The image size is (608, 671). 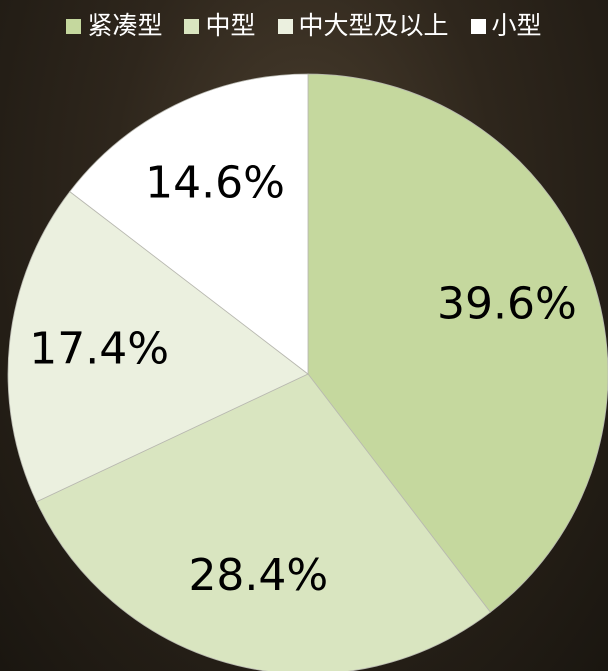 What do you see at coordinates (373, 25) in the screenshot?
I see `legend-label: 中大型及以上` at bounding box center [373, 25].